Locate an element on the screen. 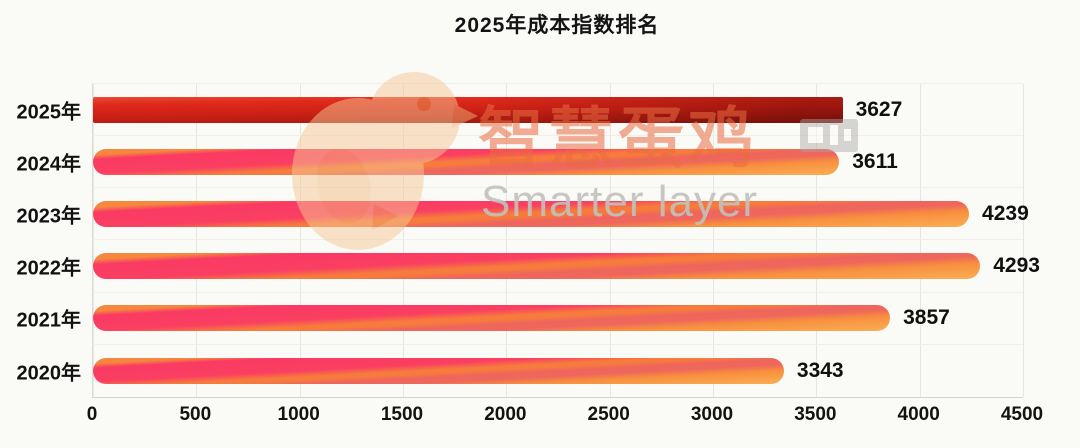 The height and width of the screenshot is (448, 1080). x-tick-label: 4500 is located at coordinates (1022, 414).